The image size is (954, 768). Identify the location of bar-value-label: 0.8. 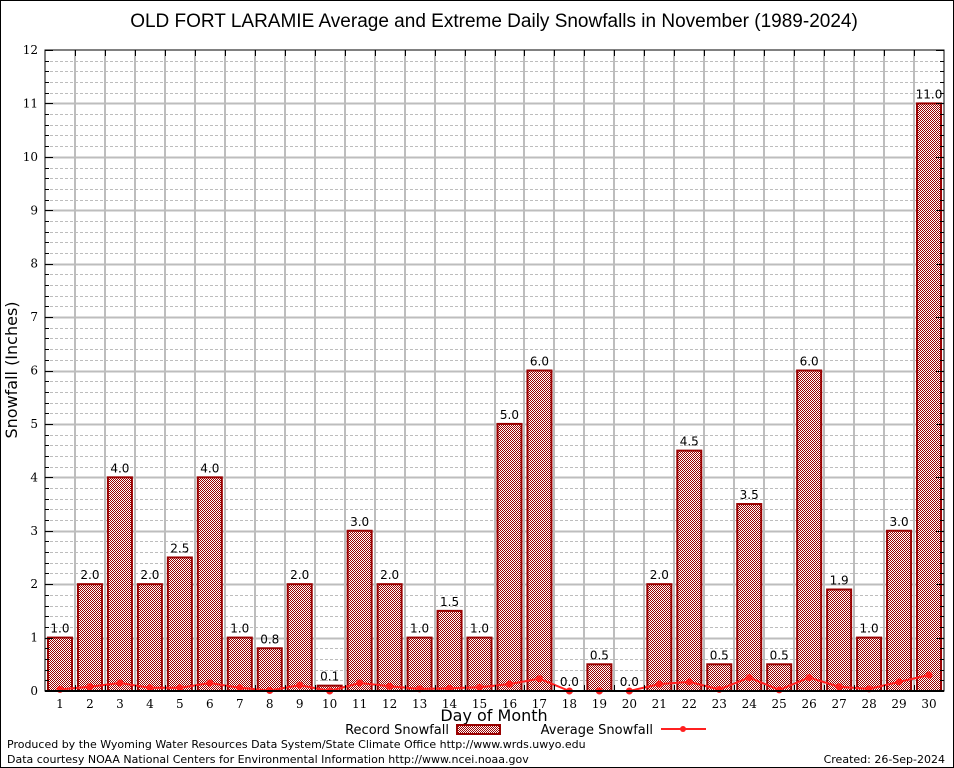
(269, 639).